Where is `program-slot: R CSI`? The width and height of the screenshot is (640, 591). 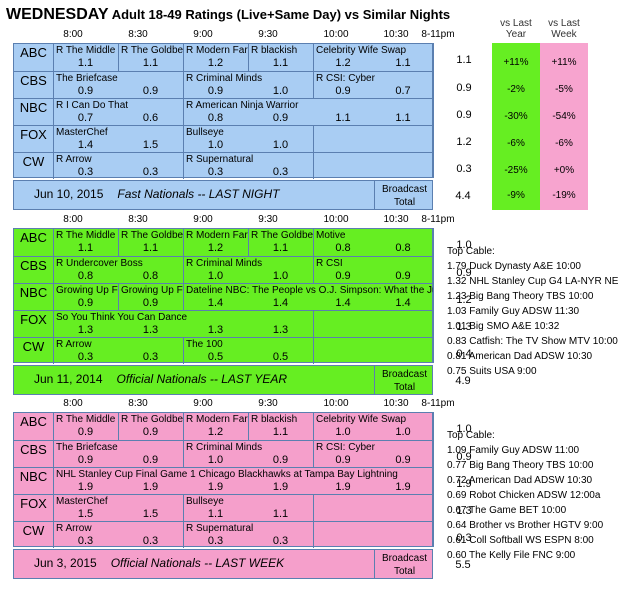 program-slot: R CSI is located at coordinates (373, 270).